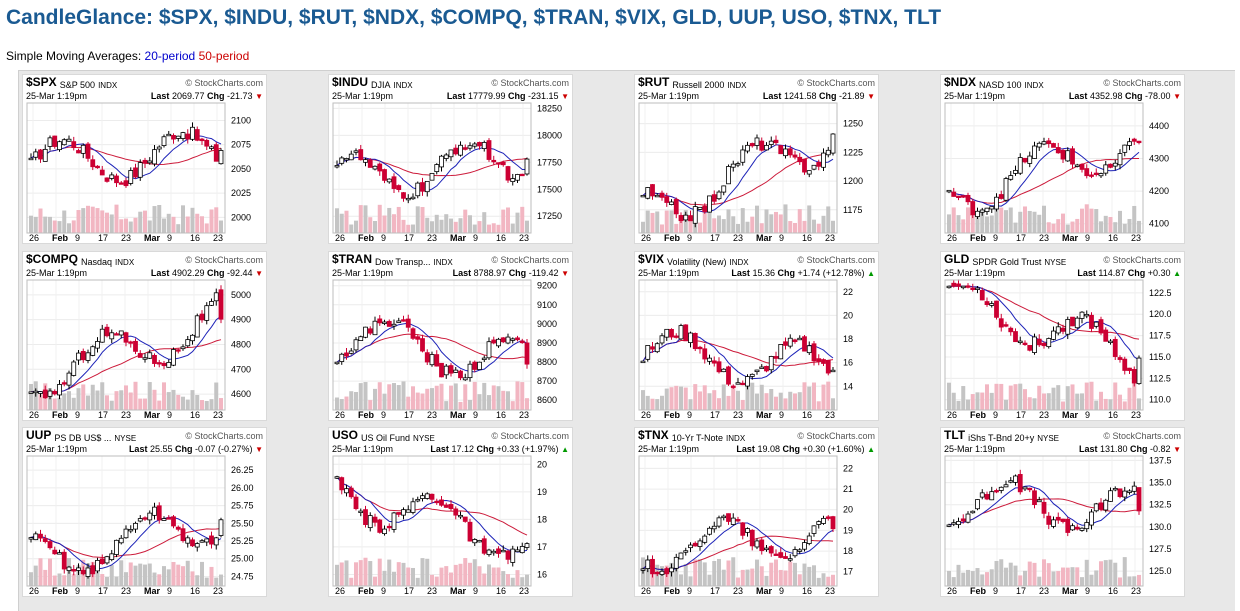 The width and height of the screenshot is (1240, 611). What do you see at coordinates (651, 259) in the screenshot?
I see `symbol: $VIX` at bounding box center [651, 259].